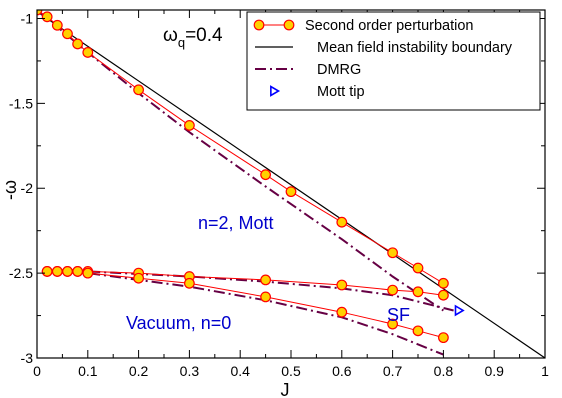  What do you see at coordinates (245, 305) in the screenshot?
I see `second-order-perturbation-vacuum-series` at bounding box center [245, 305].